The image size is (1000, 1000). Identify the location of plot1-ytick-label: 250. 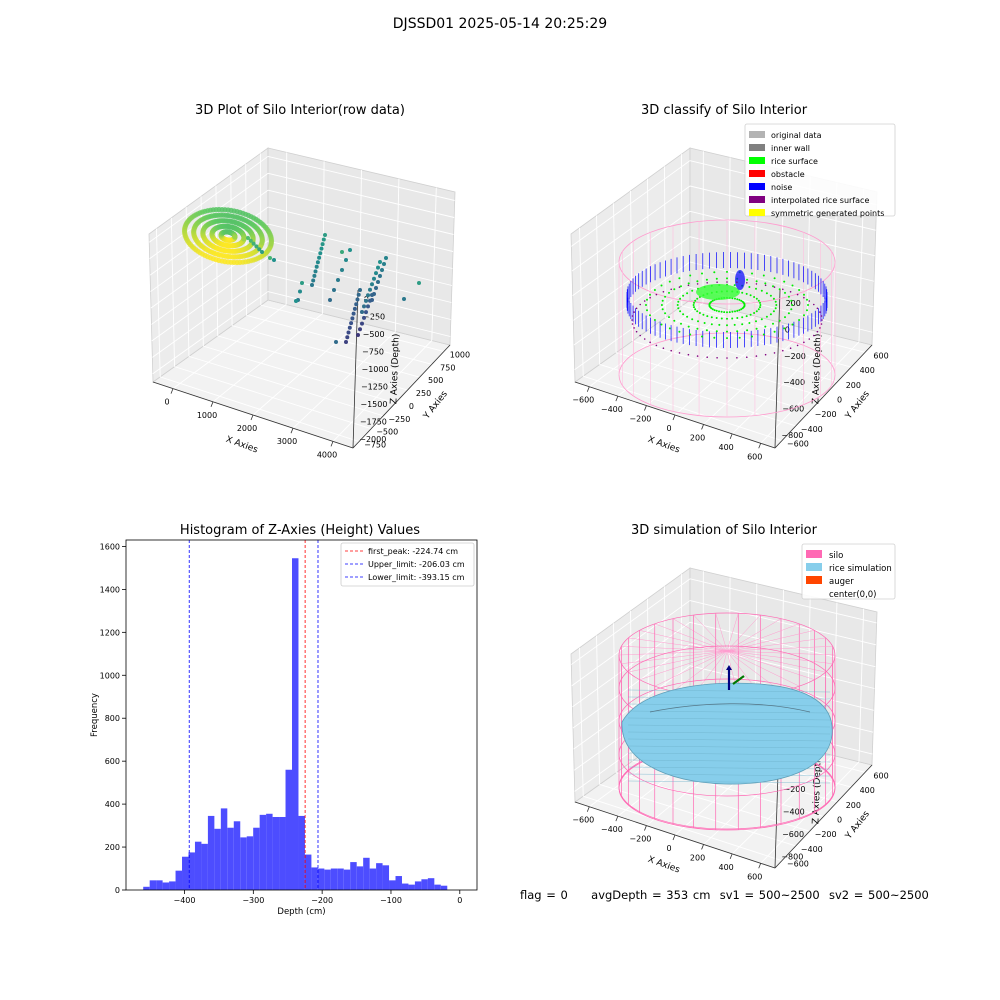
(423, 393).